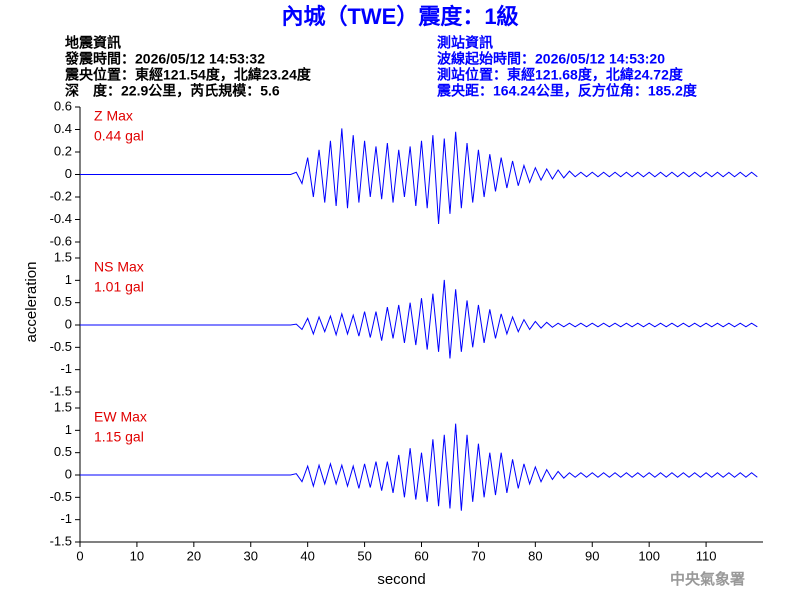 This screenshot has width=800, height=600. Describe the element at coordinates (401, 579) in the screenshot. I see `x-axis-label: second` at that location.